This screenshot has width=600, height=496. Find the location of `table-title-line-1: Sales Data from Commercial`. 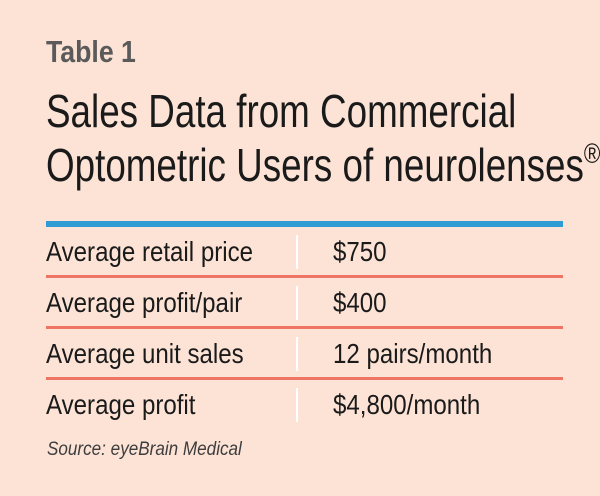

table-title-line-1: Sales Data from Commercial is located at coordinates (281, 111).